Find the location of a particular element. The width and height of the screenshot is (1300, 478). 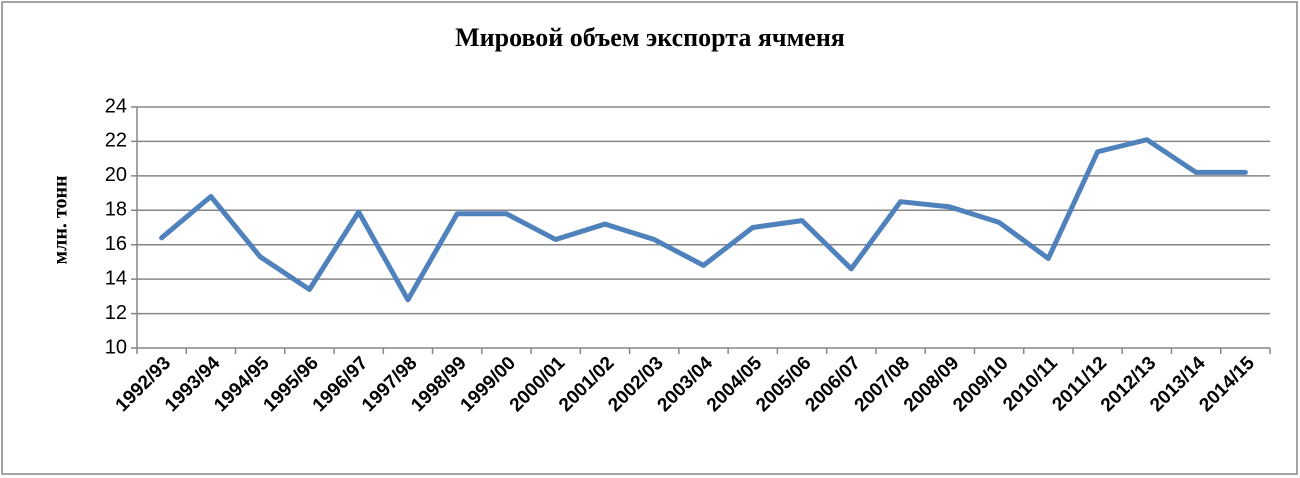

chart-title: Мировой объем экспорта ячменя is located at coordinates (650, 37).